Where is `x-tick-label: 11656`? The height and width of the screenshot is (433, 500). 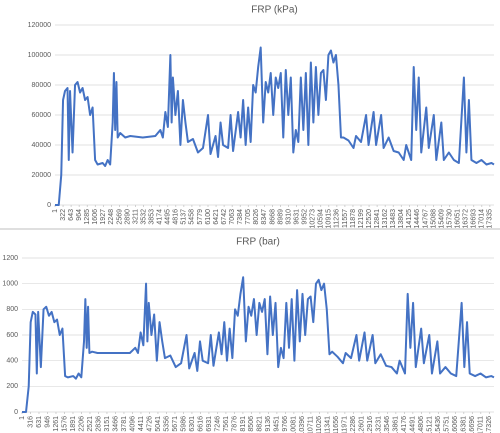
x-tick-label: 11656 is located at coordinates (336, 424).